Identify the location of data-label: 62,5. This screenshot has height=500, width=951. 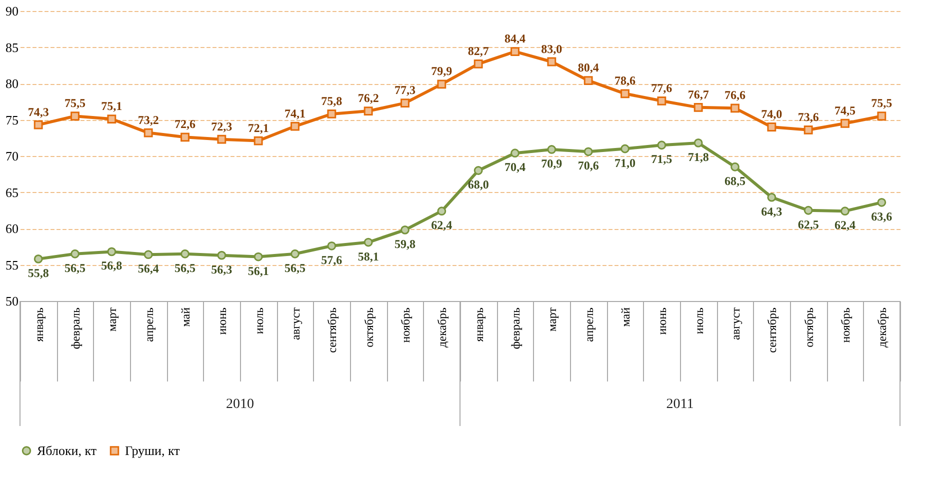
(808, 224).